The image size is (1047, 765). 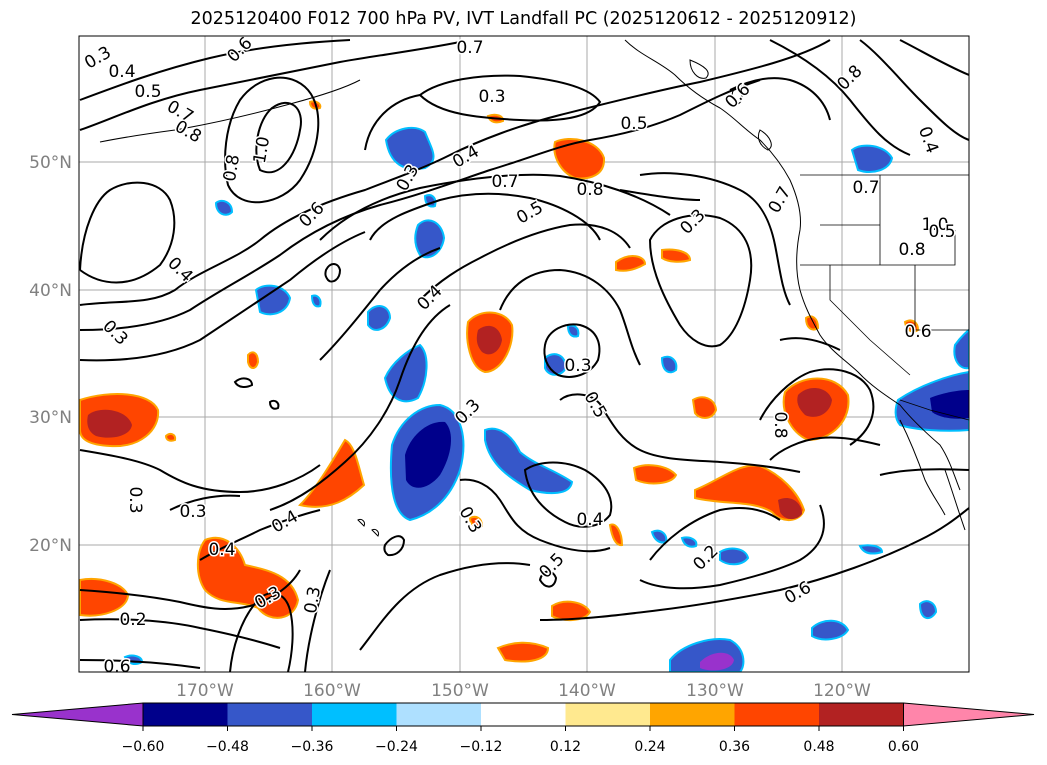 I want to click on colorbar-tick-label: −0.60, so click(x=143, y=747).